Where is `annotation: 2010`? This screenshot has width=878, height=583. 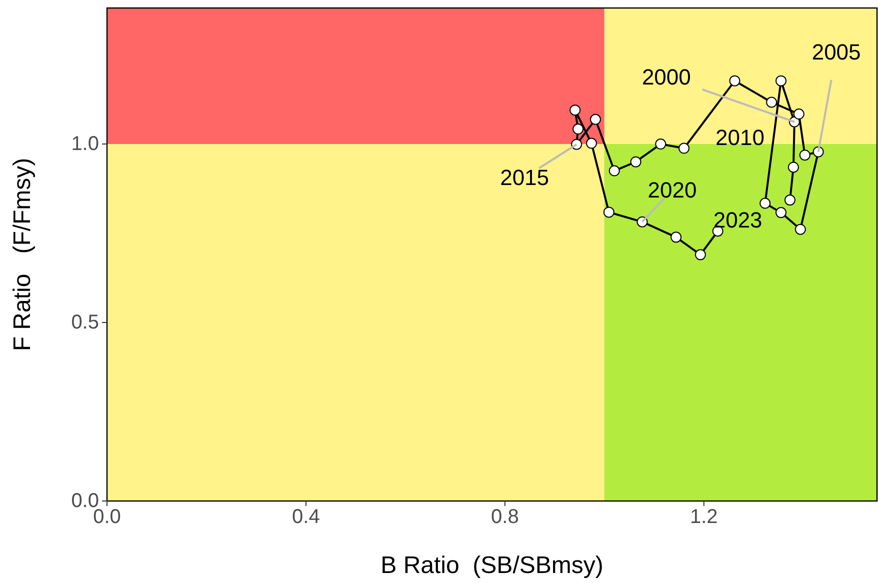 annotation: 2010 is located at coordinates (740, 137).